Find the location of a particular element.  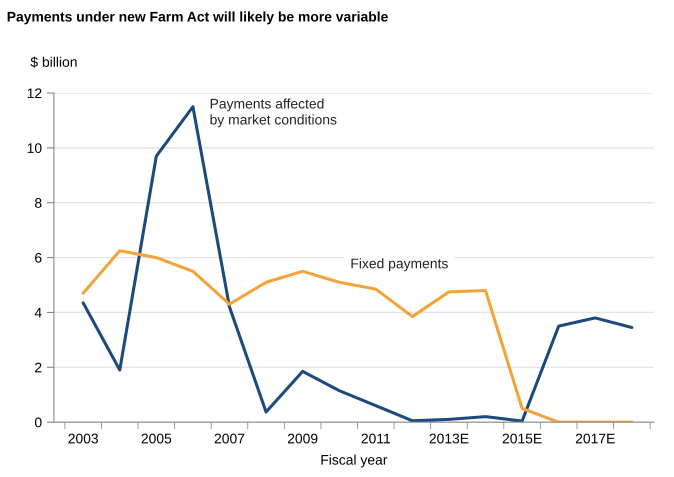

series-label: Payments affected by market conditions is located at coordinates (273, 113).